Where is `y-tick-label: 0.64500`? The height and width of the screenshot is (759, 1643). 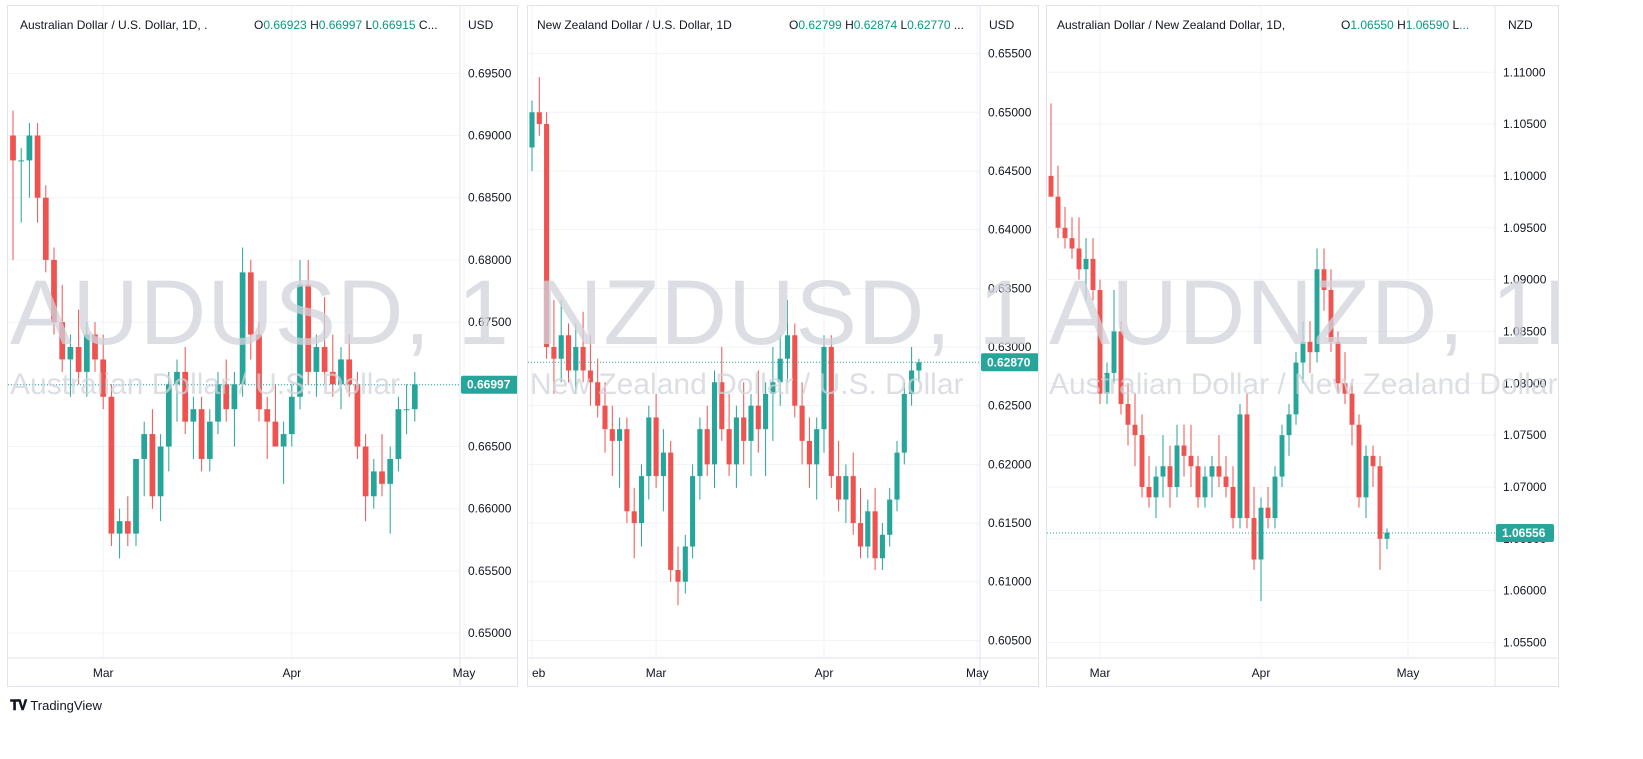 y-tick-label: 0.64500 is located at coordinates (1010, 171).